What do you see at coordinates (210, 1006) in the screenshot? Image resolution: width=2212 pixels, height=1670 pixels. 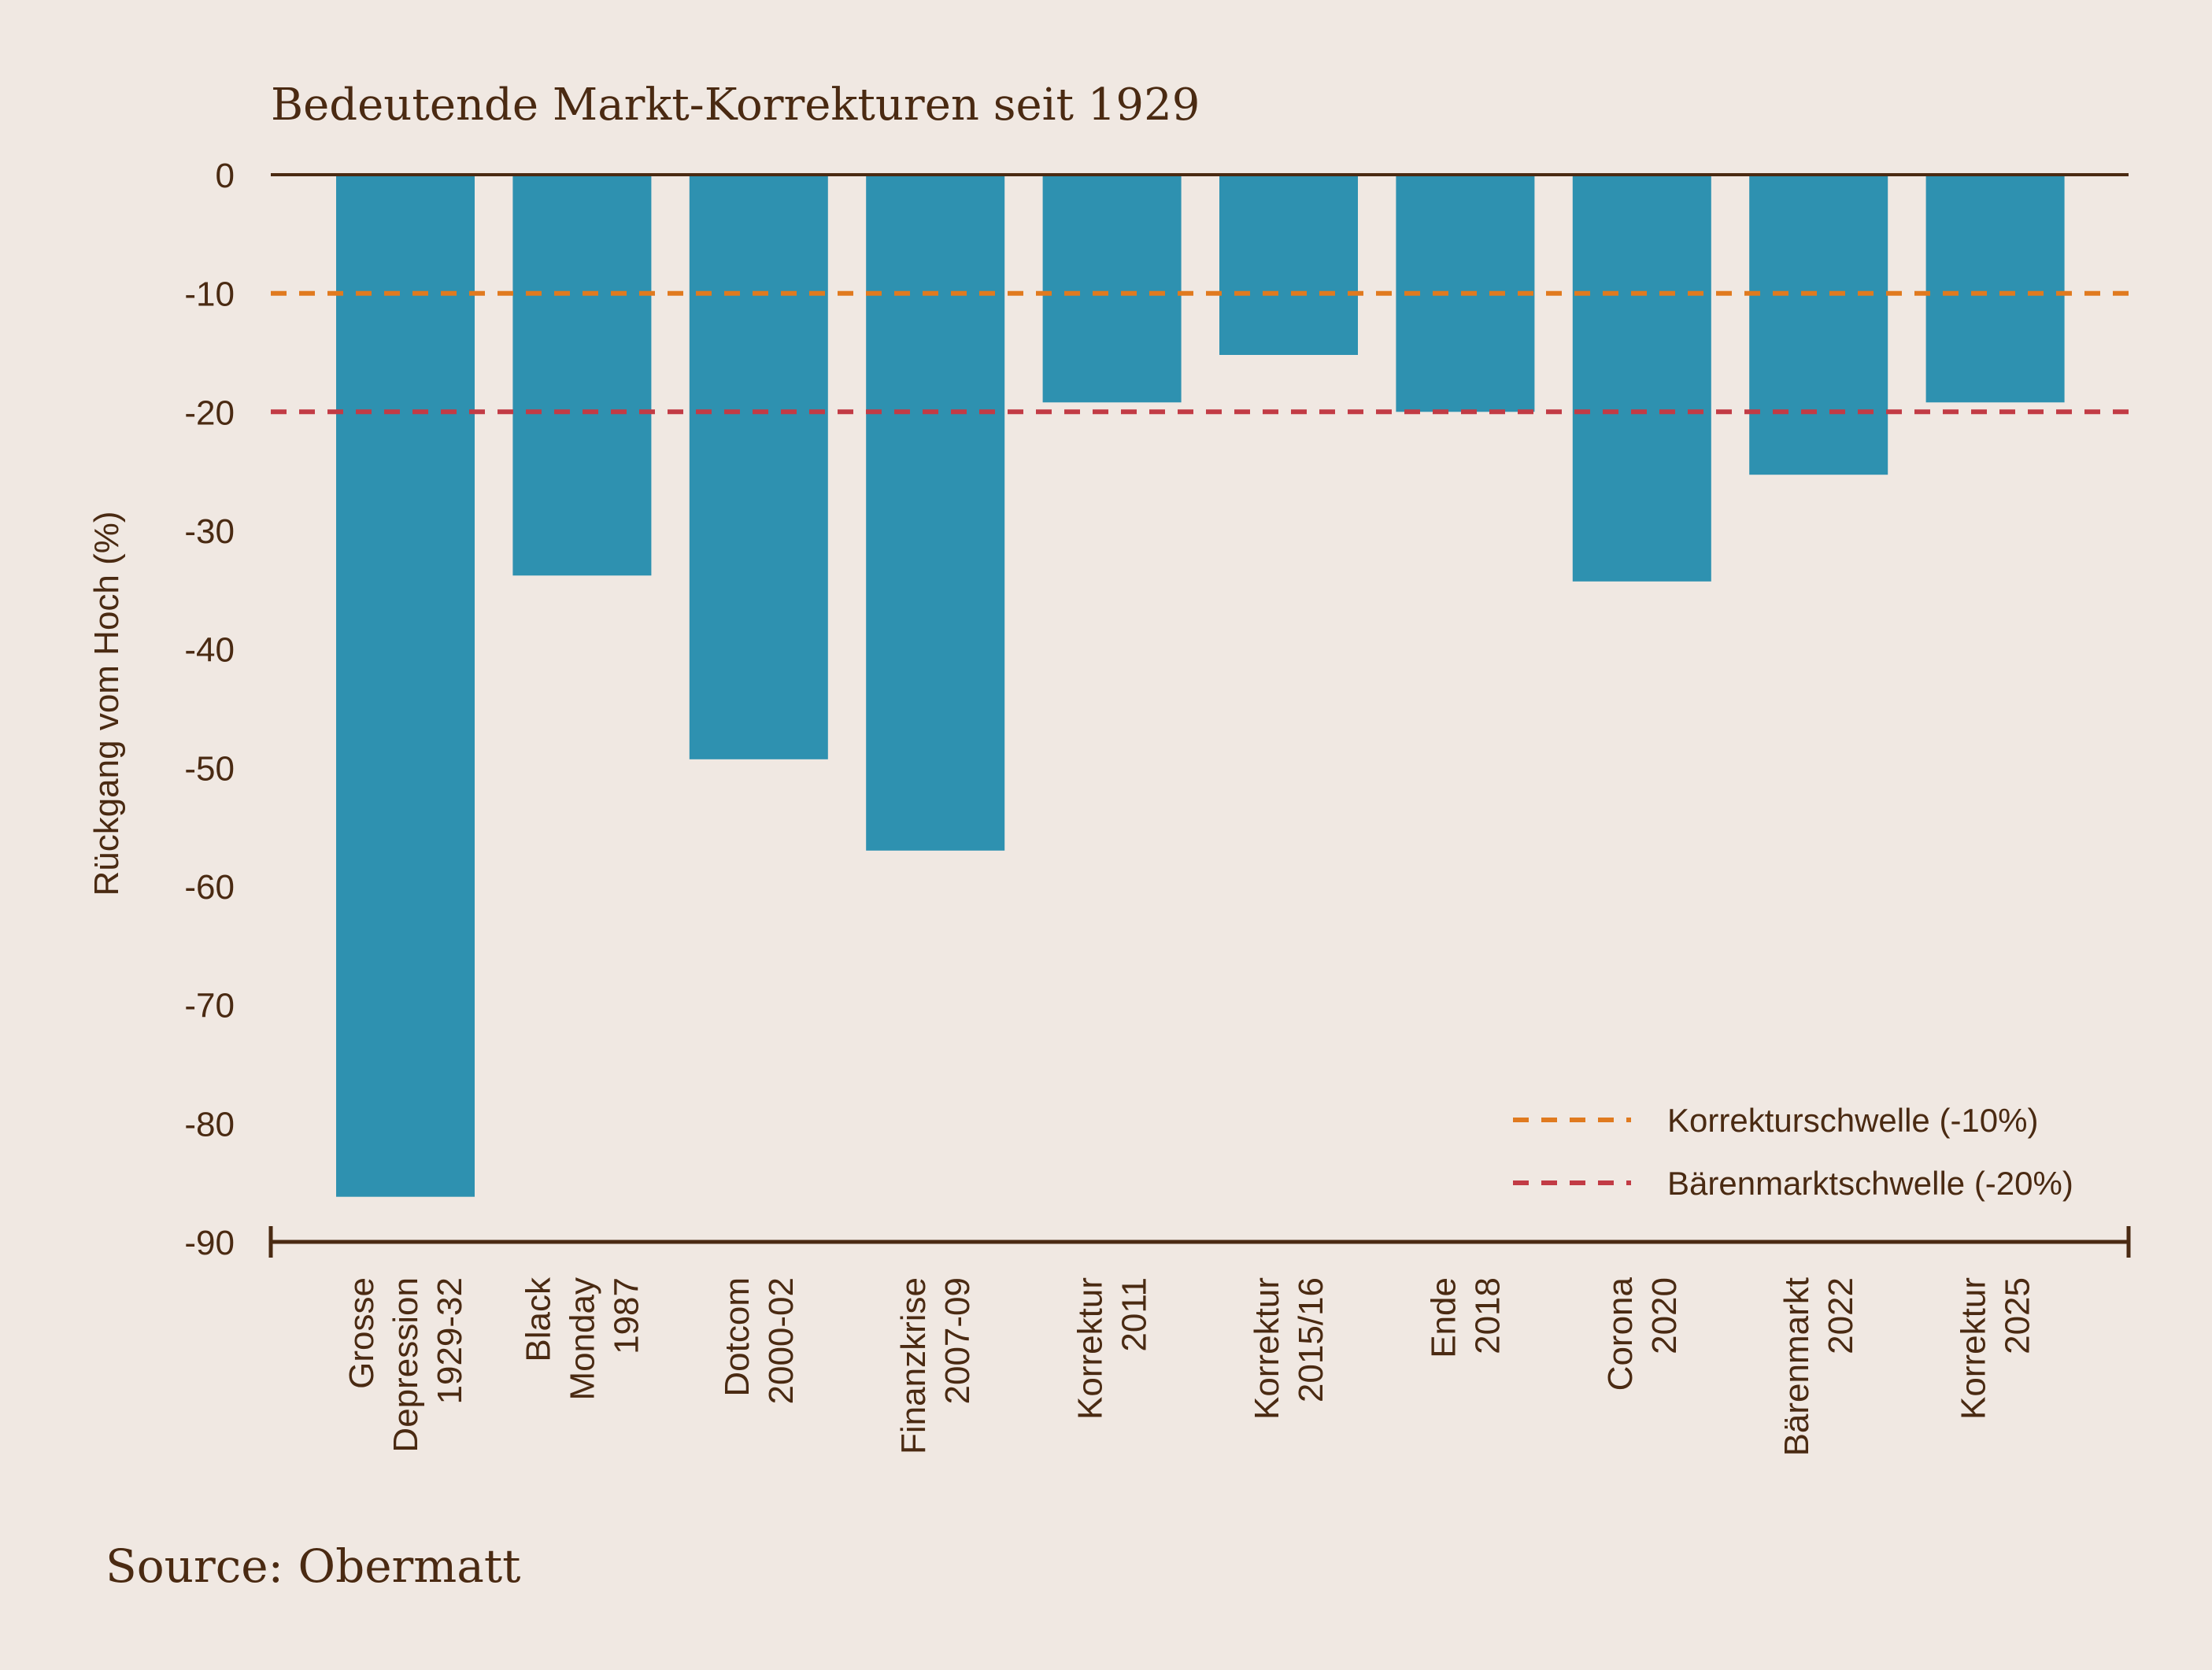 I see `y-tick-label: -70` at bounding box center [210, 1006].